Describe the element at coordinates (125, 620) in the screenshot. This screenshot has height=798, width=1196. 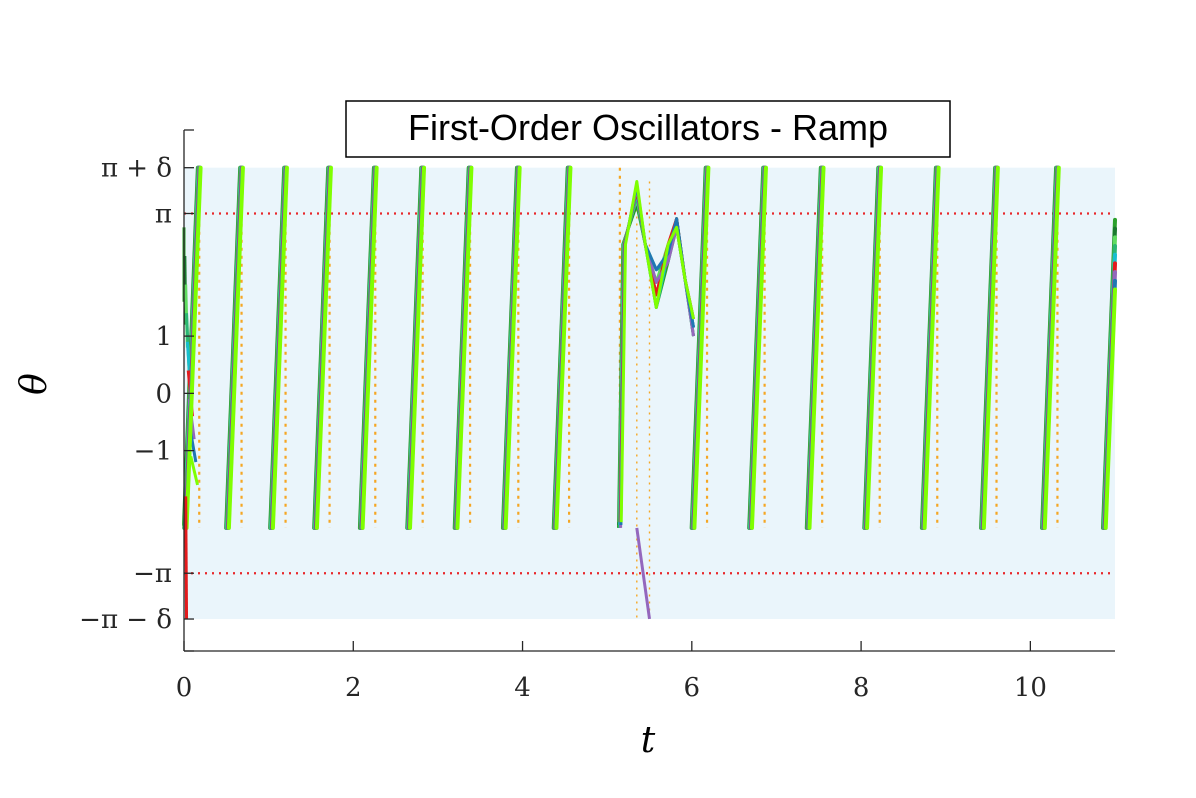
I see `y-tick-label: −π − δ` at that location.